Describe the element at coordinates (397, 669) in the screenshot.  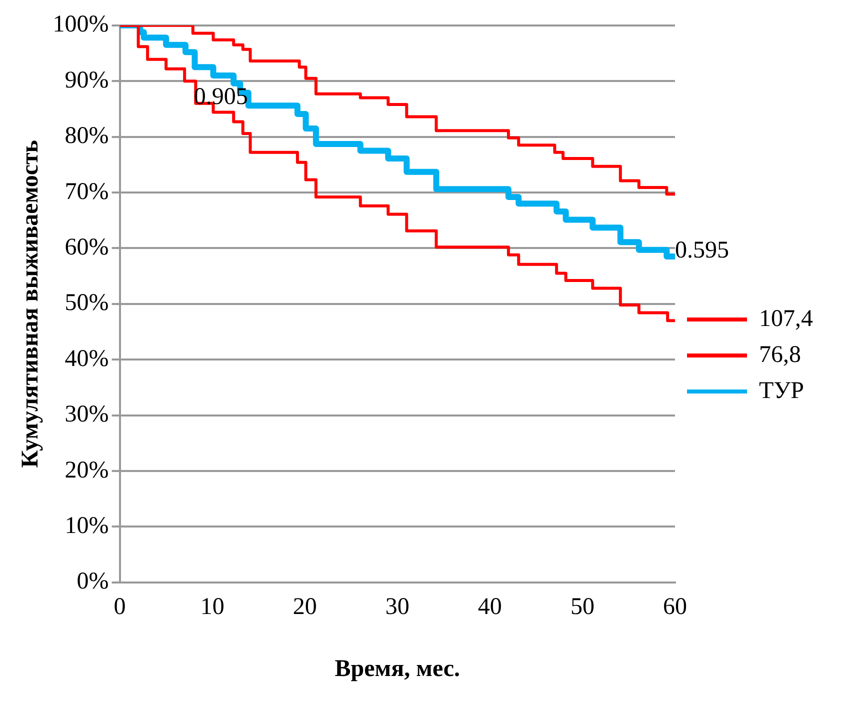
I see `x-axis-title: Время, мес.` at that location.